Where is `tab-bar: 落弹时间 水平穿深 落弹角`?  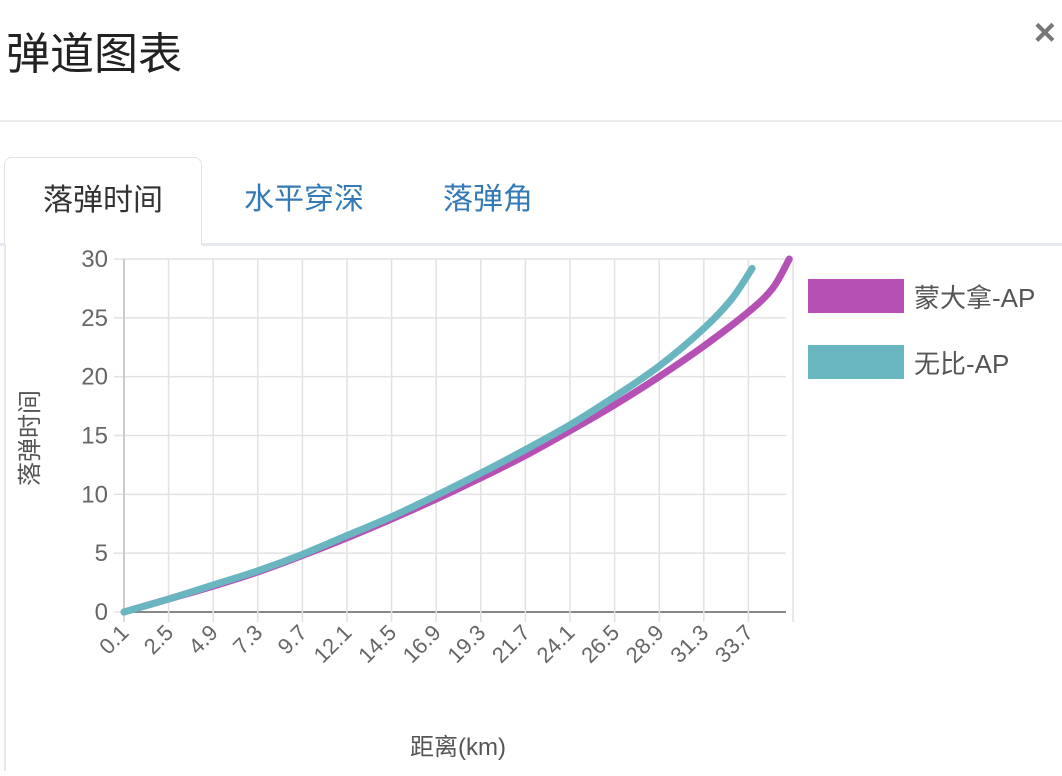
tab-bar: 落弹时间 水平穿深 落弹角 is located at coordinates (531, 201).